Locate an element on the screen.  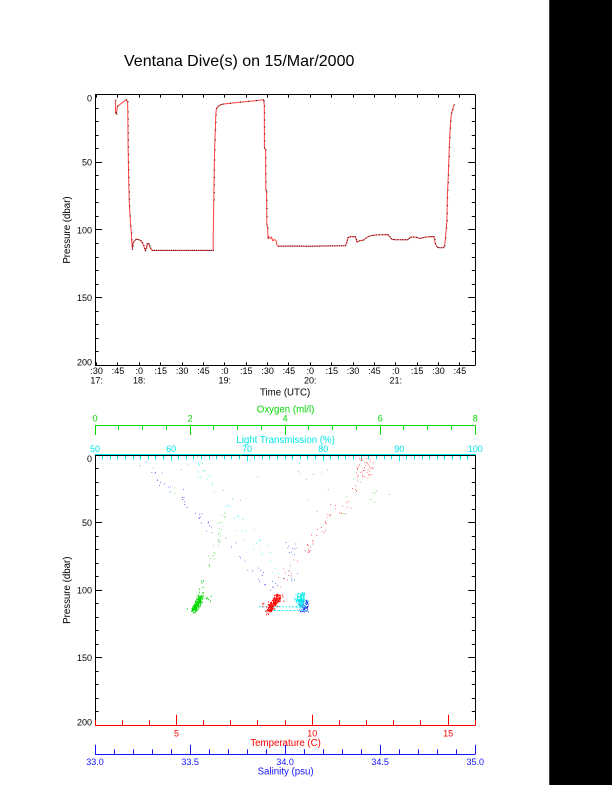
svg-text: Ventana Dive(s) on 15/Mar/2000 is located at coordinates (239, 61).